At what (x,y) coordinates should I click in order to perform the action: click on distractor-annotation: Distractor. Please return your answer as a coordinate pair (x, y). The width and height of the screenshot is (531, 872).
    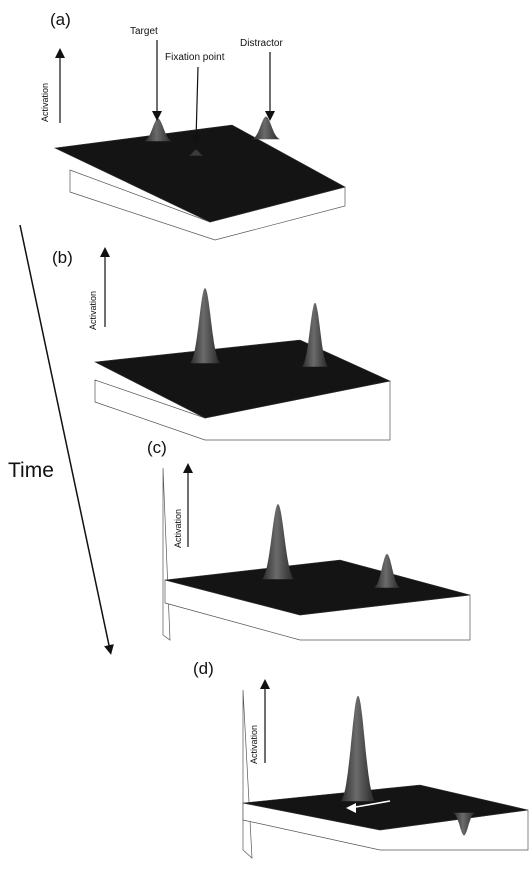
    Looking at the image, I should click on (261, 43).